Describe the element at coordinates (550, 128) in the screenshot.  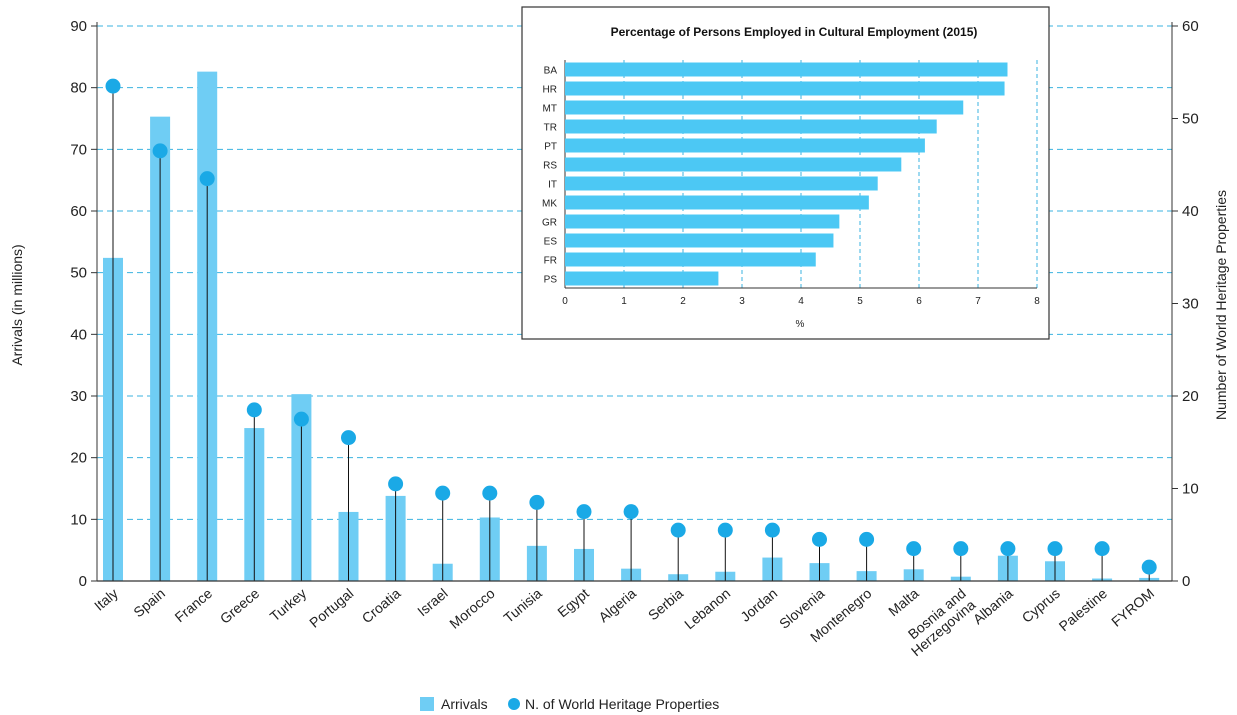
I see `inset-y-tick-label: TR` at that location.